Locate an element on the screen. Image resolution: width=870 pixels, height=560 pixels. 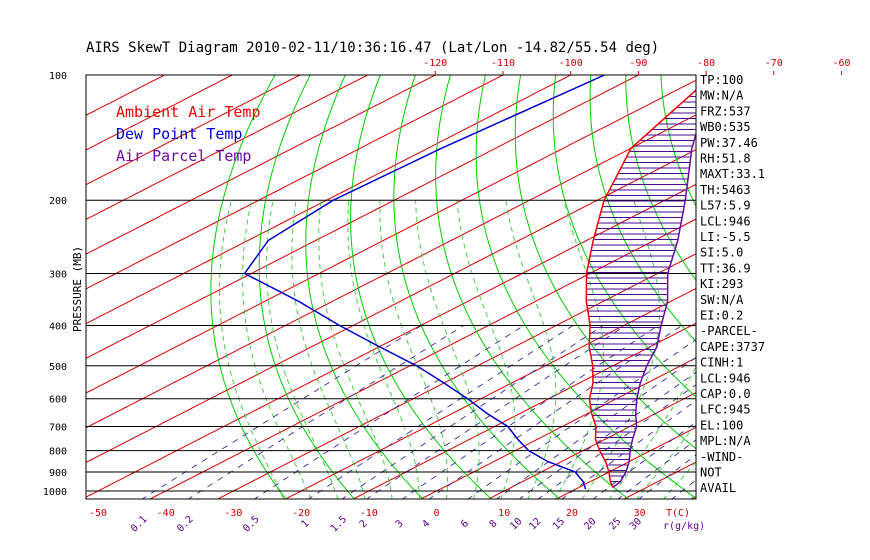
ambient-temp-line is located at coordinates (640, 288).